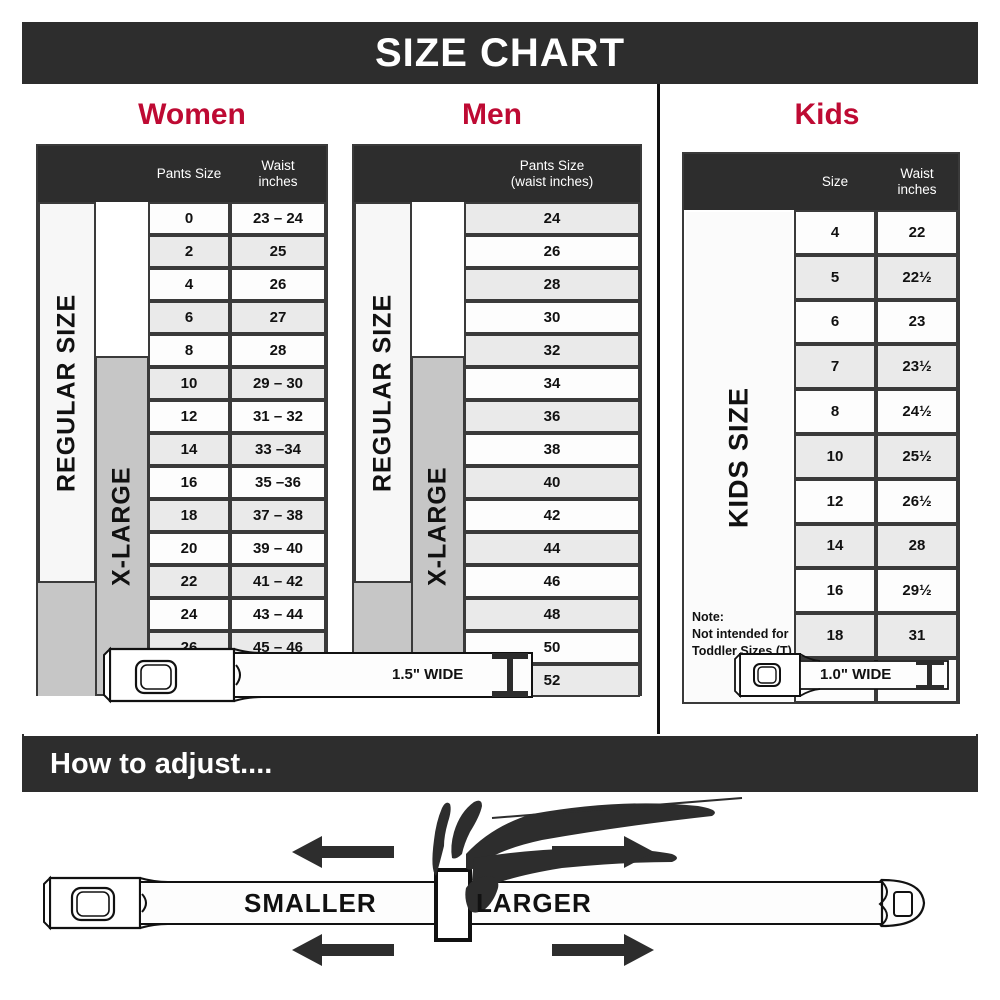 Image resolution: width=1000 pixels, height=1000 pixels. What do you see at coordinates (189, 284) in the screenshot?
I see `women-size-cell: 4` at bounding box center [189, 284].